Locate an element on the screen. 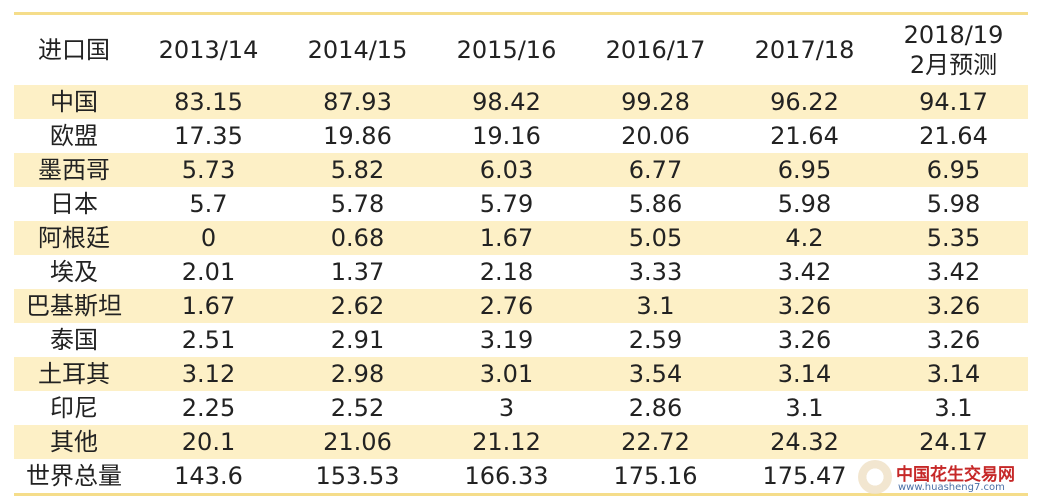 This screenshot has width=1042, height=504. country-cell: 日本 is located at coordinates (74, 204).